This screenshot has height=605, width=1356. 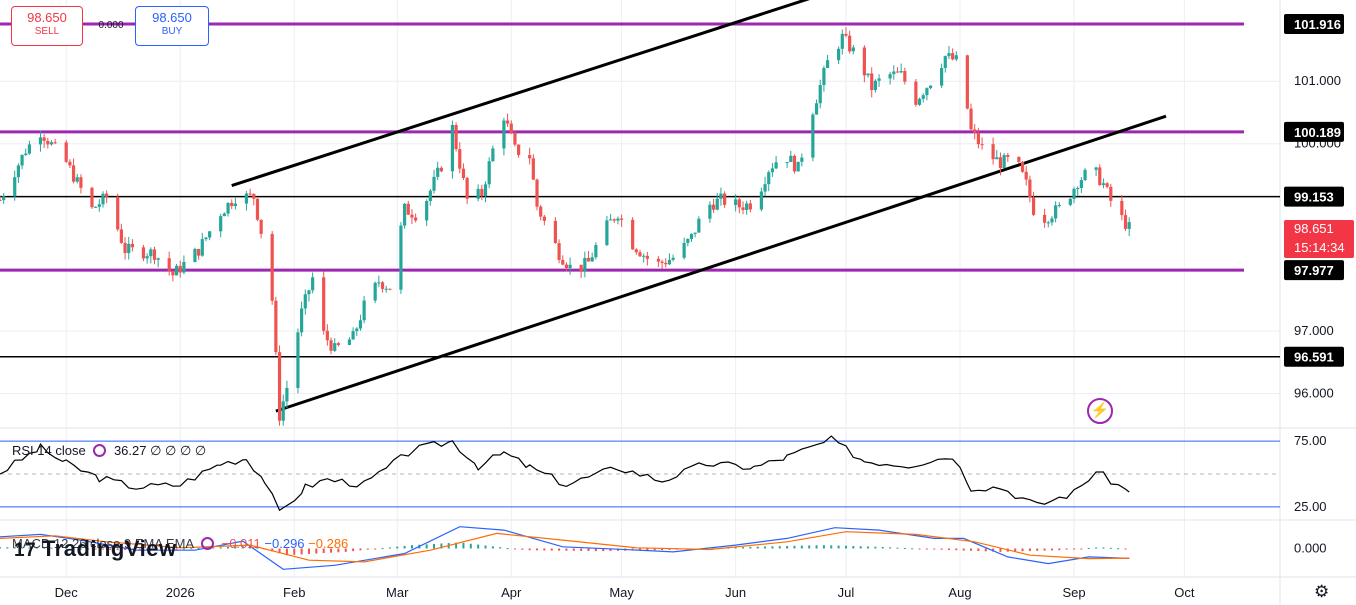 I want to click on lightning-icon: ⚡, so click(x=1100, y=411).